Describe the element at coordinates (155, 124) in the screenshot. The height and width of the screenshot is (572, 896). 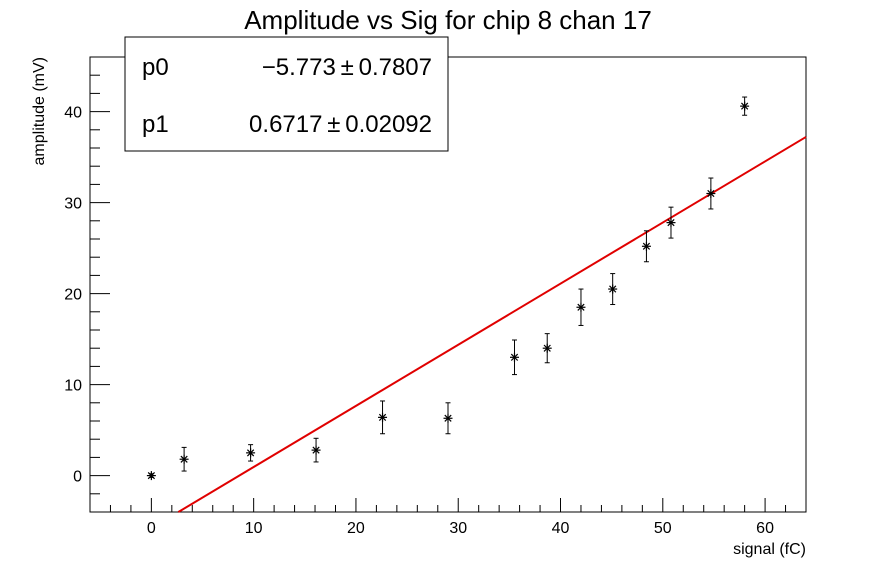
I see `stat-p1-name: p1` at that location.